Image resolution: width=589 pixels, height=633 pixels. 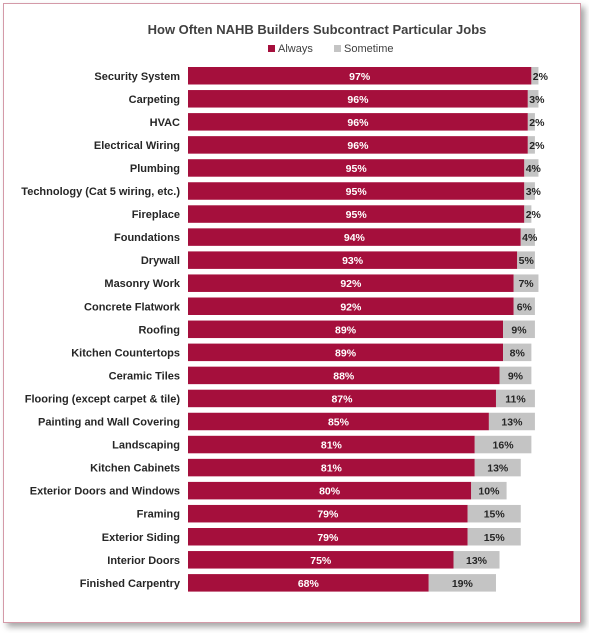 I want to click on category-label: HVAC, so click(x=165, y=123).